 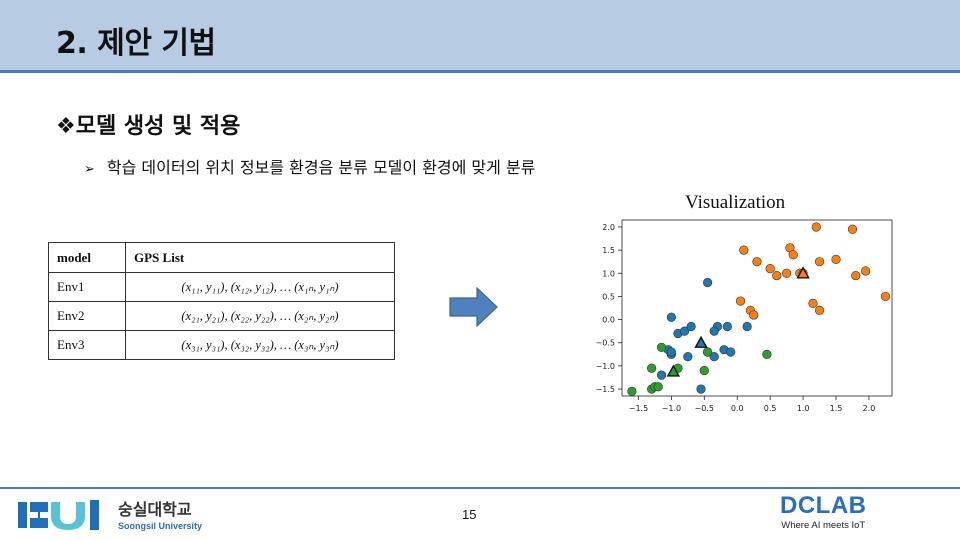 What do you see at coordinates (836, 408) in the screenshot?
I see `x-tick-label: 1.5` at bounding box center [836, 408].